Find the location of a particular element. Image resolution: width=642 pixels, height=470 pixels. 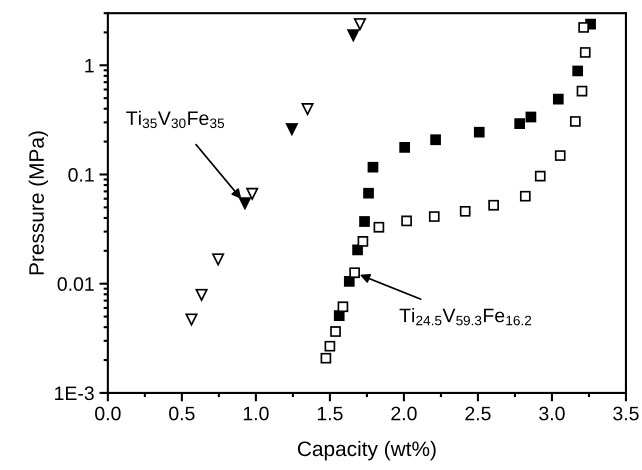

y-tick-label: 0.1 is located at coordinates (81, 175).